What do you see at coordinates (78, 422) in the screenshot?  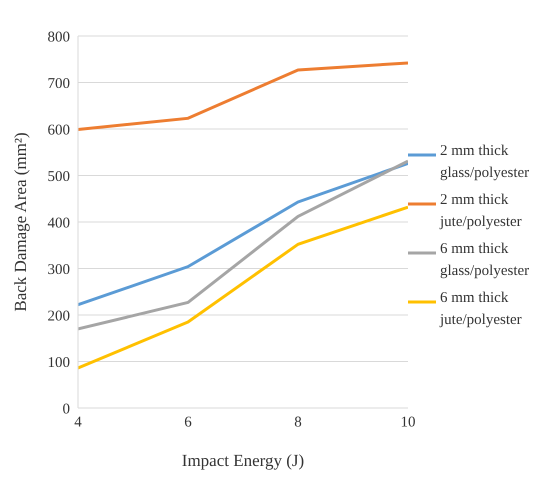 I see `x-tick-label: 4` at bounding box center [78, 422].